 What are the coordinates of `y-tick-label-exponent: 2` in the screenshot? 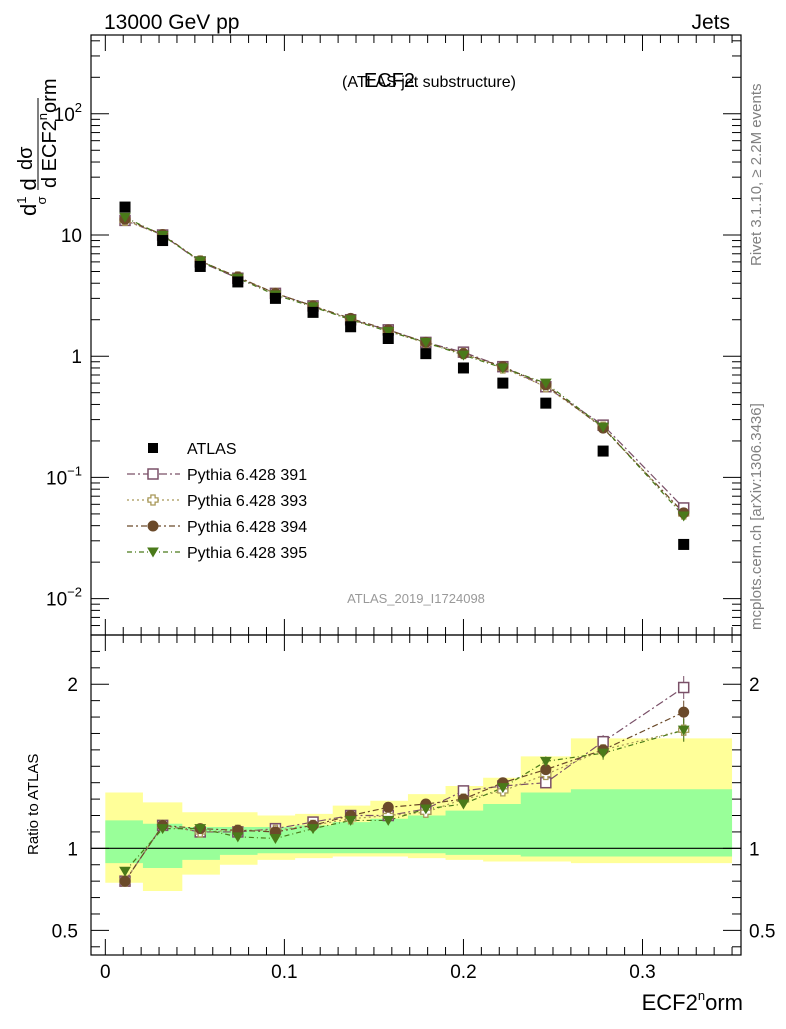 It's located at (78, 107).